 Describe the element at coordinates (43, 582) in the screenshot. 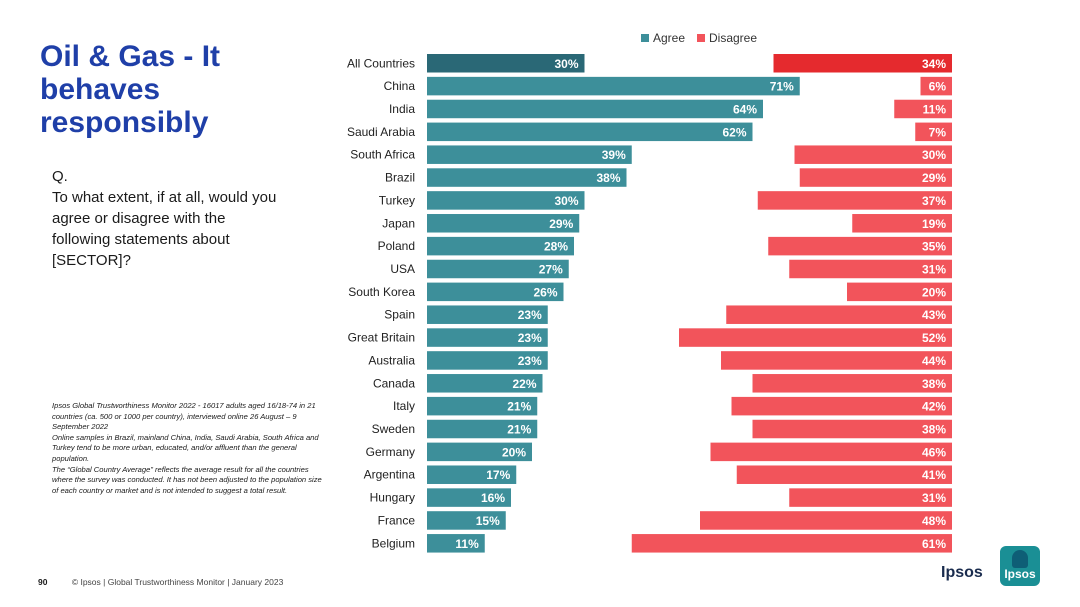

I see `page-number: 90` at that location.